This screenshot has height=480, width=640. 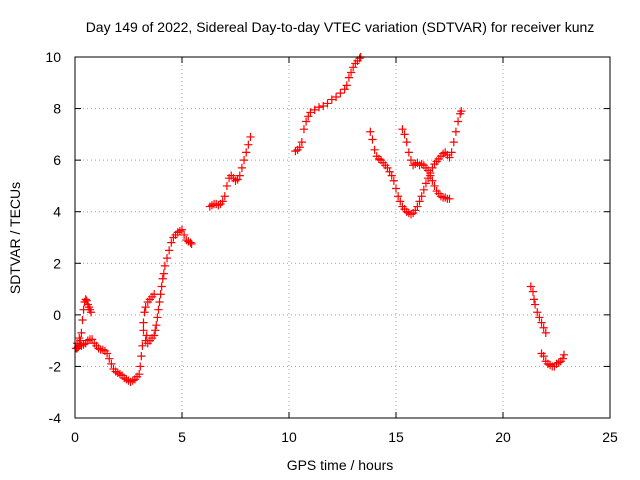 I want to click on y-tick-label: 4, so click(x=57, y=212).